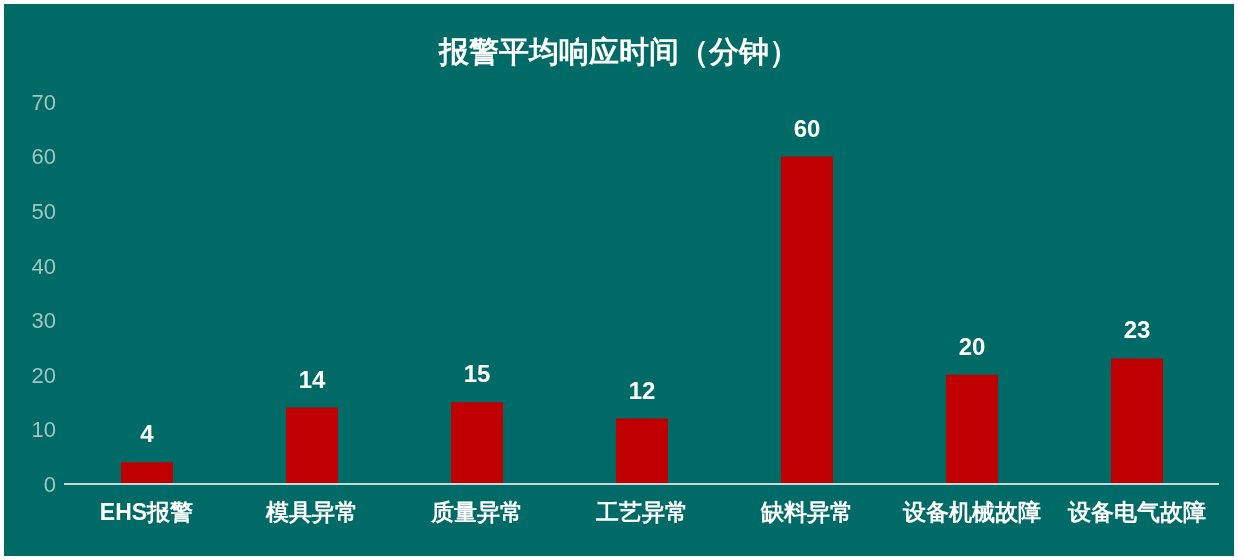 Image resolution: width=1238 pixels, height=560 pixels. What do you see at coordinates (618, 52) in the screenshot?
I see `chart-title: 报警平均响应时间（分钟）` at bounding box center [618, 52].